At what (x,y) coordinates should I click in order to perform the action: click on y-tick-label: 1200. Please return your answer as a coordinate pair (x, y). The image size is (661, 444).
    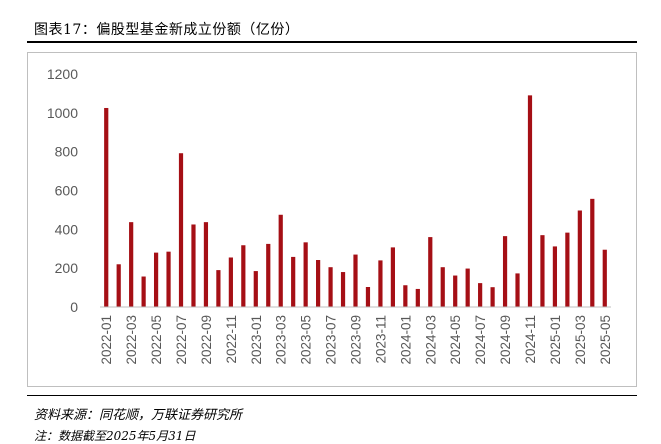
    Looking at the image, I should click on (62, 74).